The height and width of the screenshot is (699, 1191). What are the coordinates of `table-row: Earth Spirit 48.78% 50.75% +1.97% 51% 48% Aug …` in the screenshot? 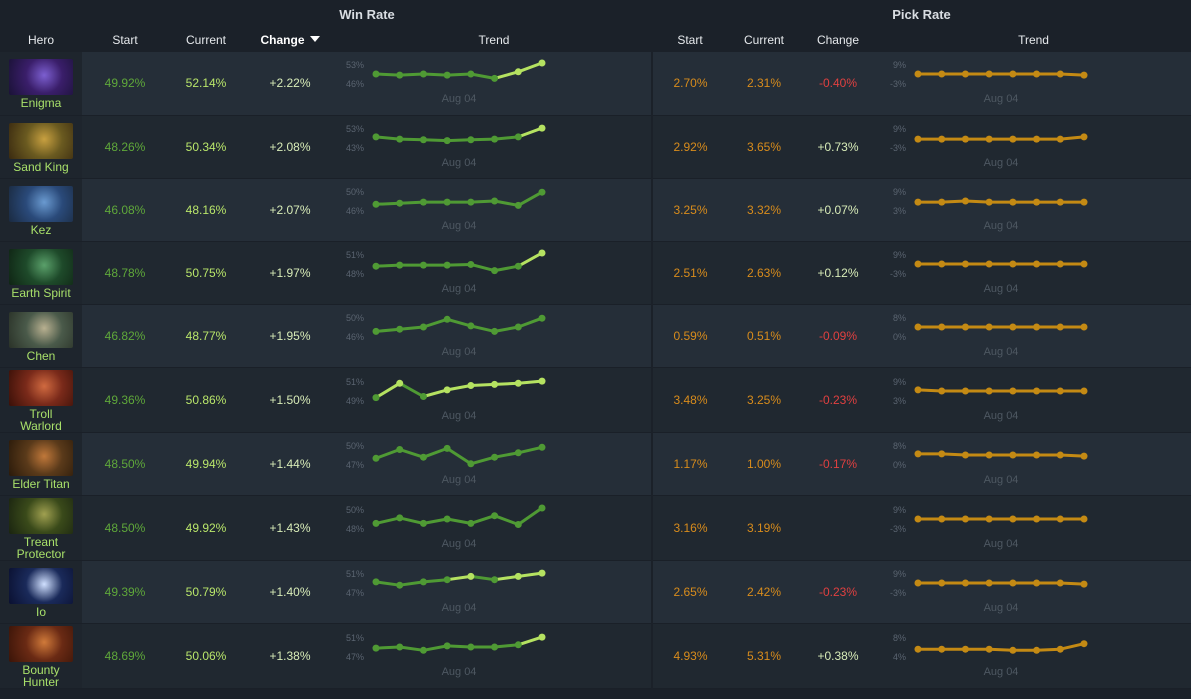 It's located at (595, 273).